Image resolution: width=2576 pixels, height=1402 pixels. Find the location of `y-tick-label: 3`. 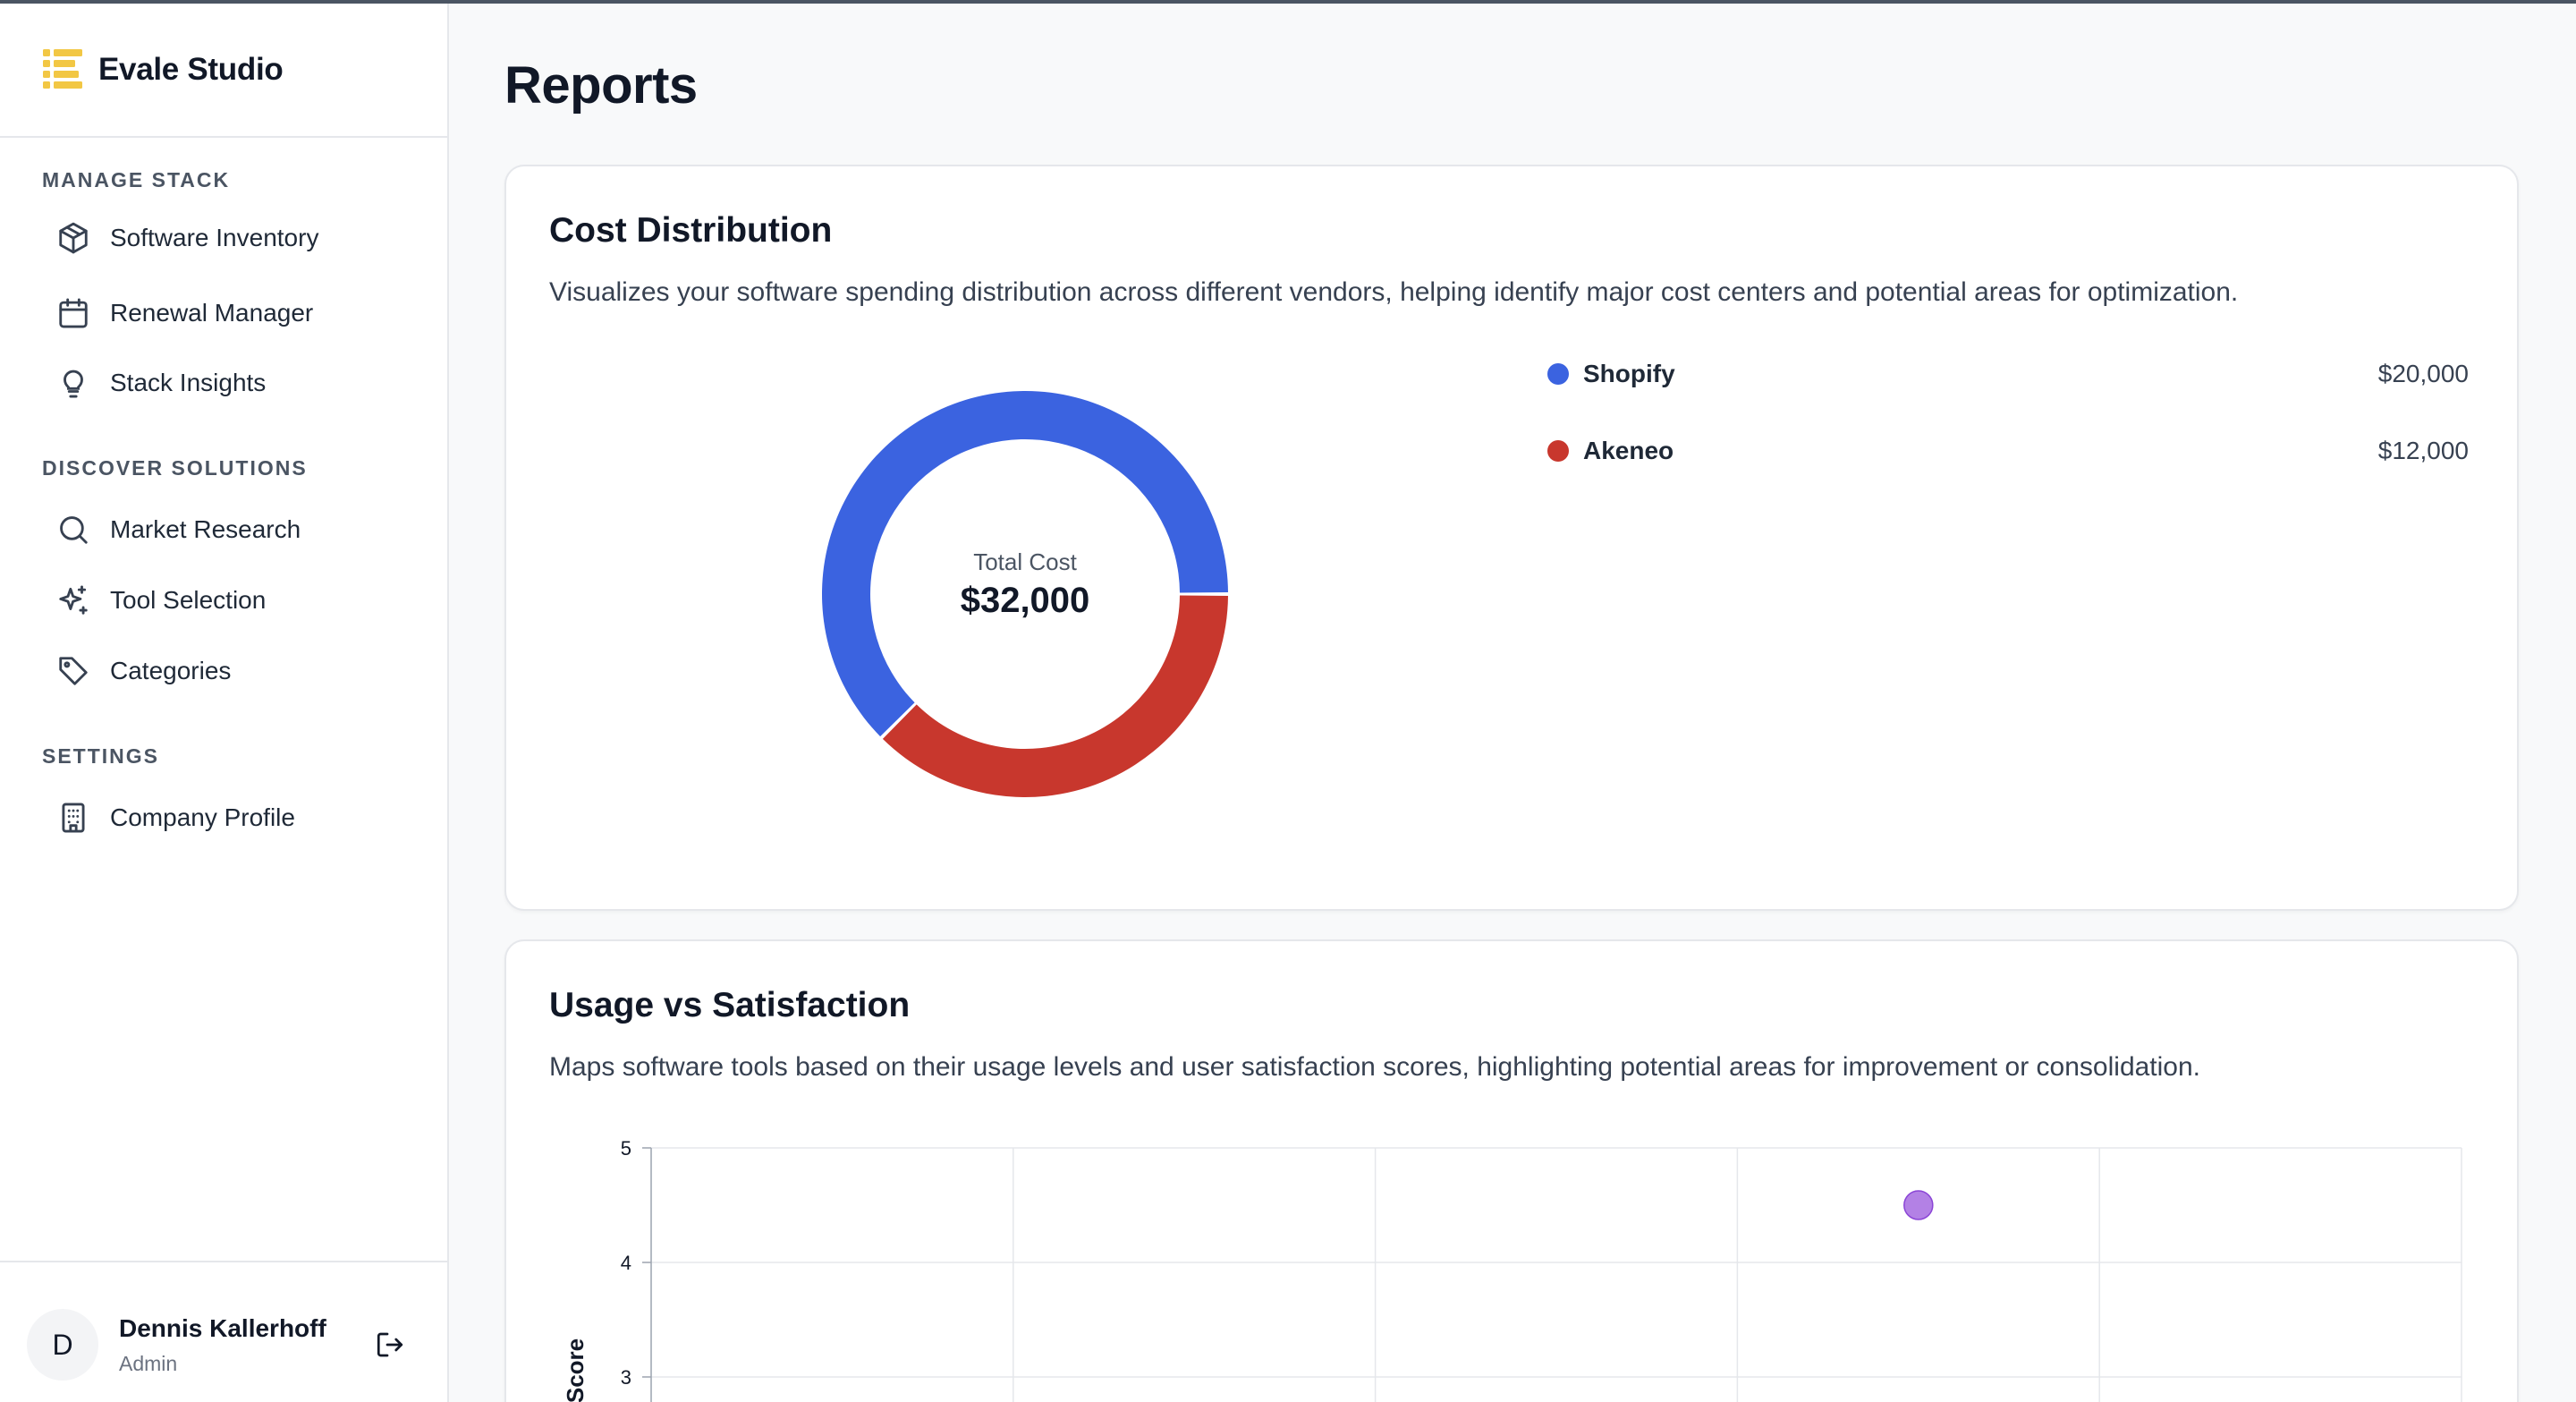

y-tick-label: 3 is located at coordinates (626, 1378).